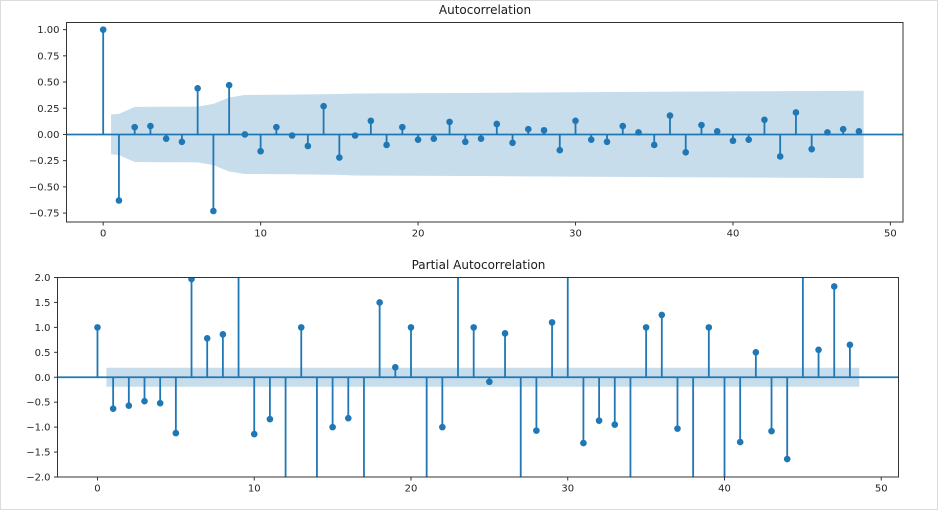 This screenshot has width=938, height=510. Describe the element at coordinates (48, 109) in the screenshot. I see `acf-y-ticklabel: 0.25` at that location.